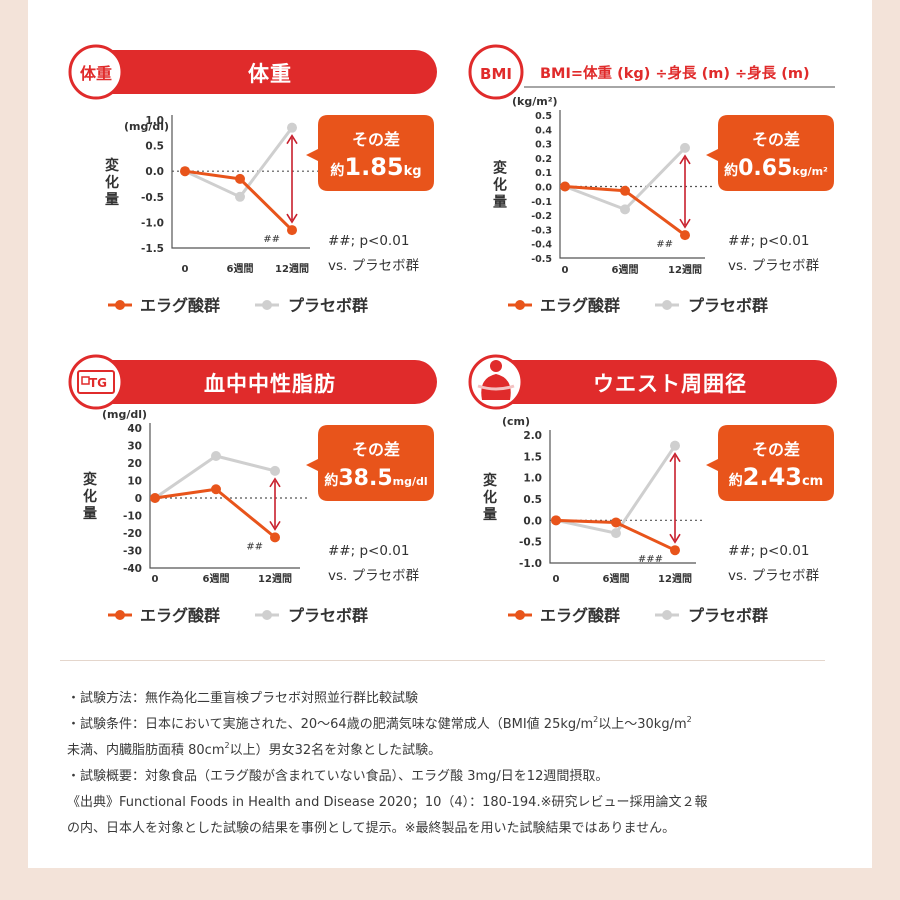 This screenshot has width=900, height=900. I want to click on y-tick-label: 1.5, so click(532, 457).